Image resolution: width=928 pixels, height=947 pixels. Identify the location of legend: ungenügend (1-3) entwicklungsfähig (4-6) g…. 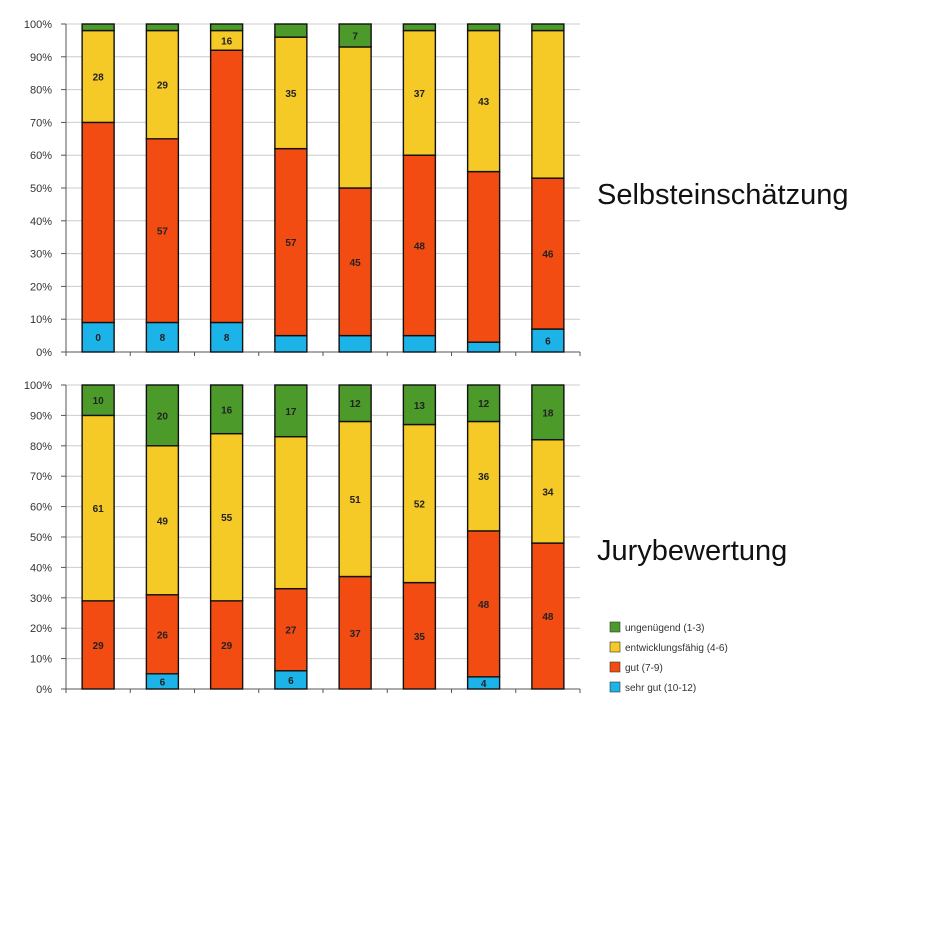
(668, 657).